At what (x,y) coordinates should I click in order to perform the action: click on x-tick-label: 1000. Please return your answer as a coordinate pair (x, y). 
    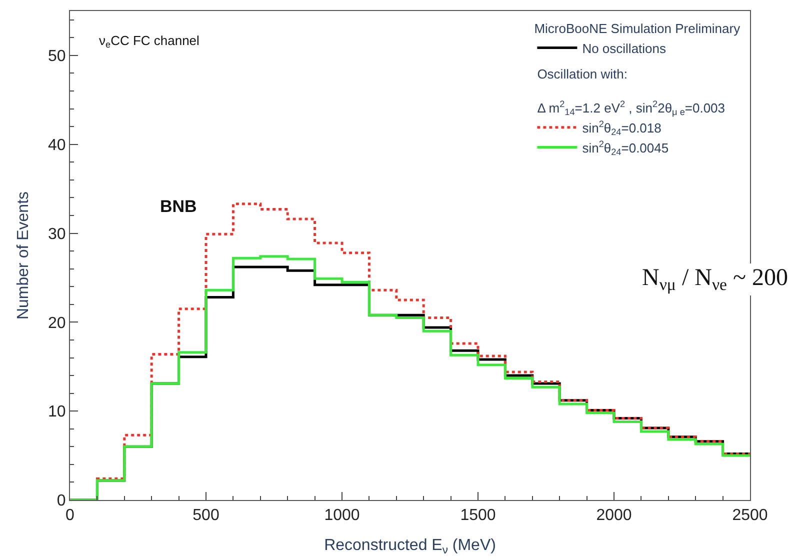
    Looking at the image, I should click on (342, 515).